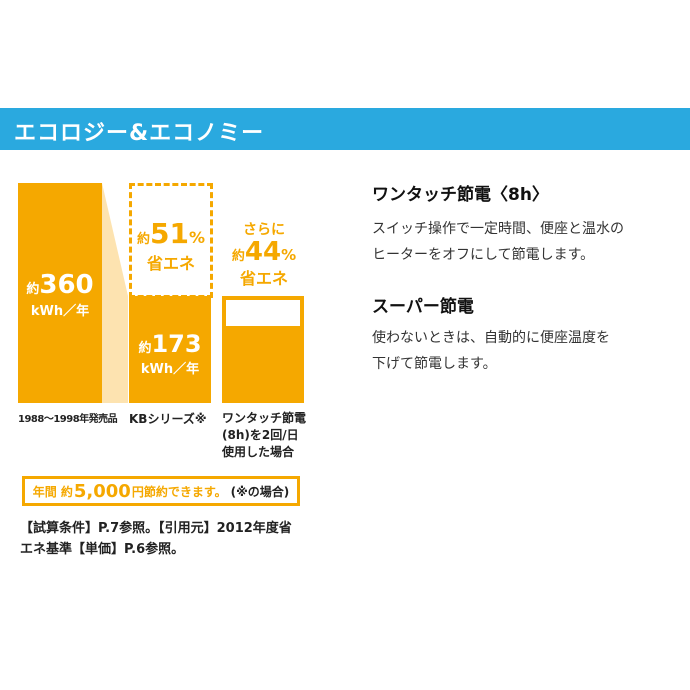  Describe the element at coordinates (345, 129) in the screenshot. I see `section-banner: エコロジー&エコノミー` at that location.